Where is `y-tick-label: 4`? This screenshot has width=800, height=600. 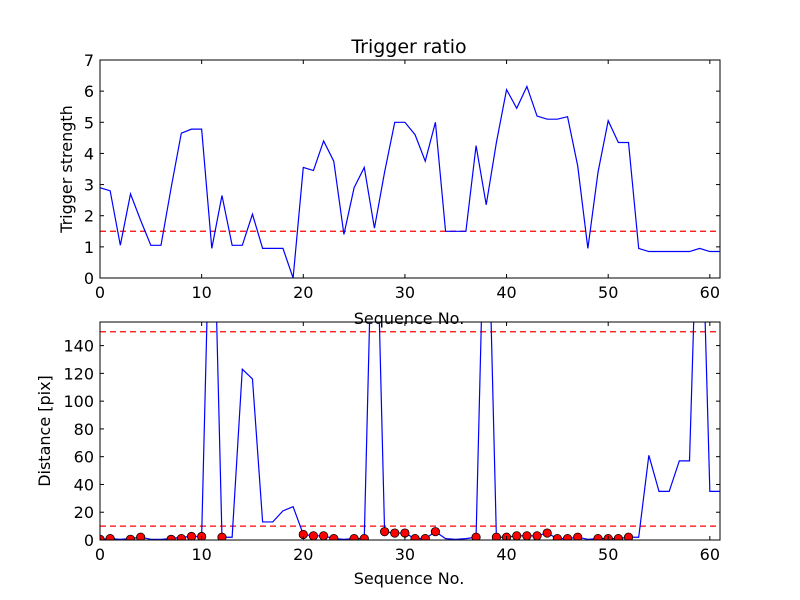
y-tick-label: 4 is located at coordinates (89, 153).